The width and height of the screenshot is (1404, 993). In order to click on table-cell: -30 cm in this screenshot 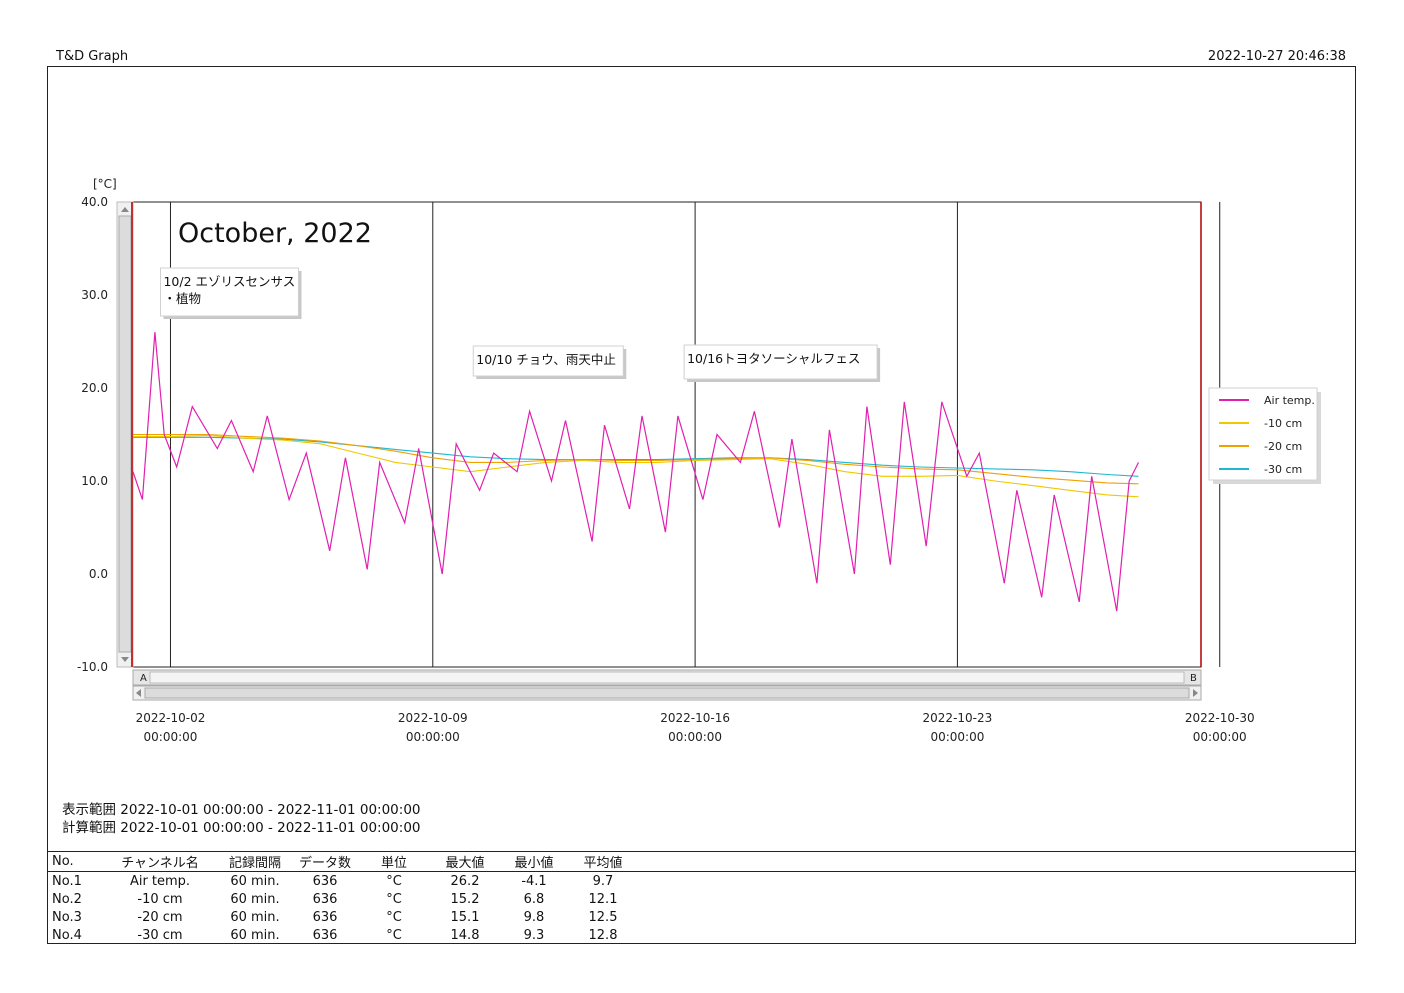, I will do `click(160, 935)`.